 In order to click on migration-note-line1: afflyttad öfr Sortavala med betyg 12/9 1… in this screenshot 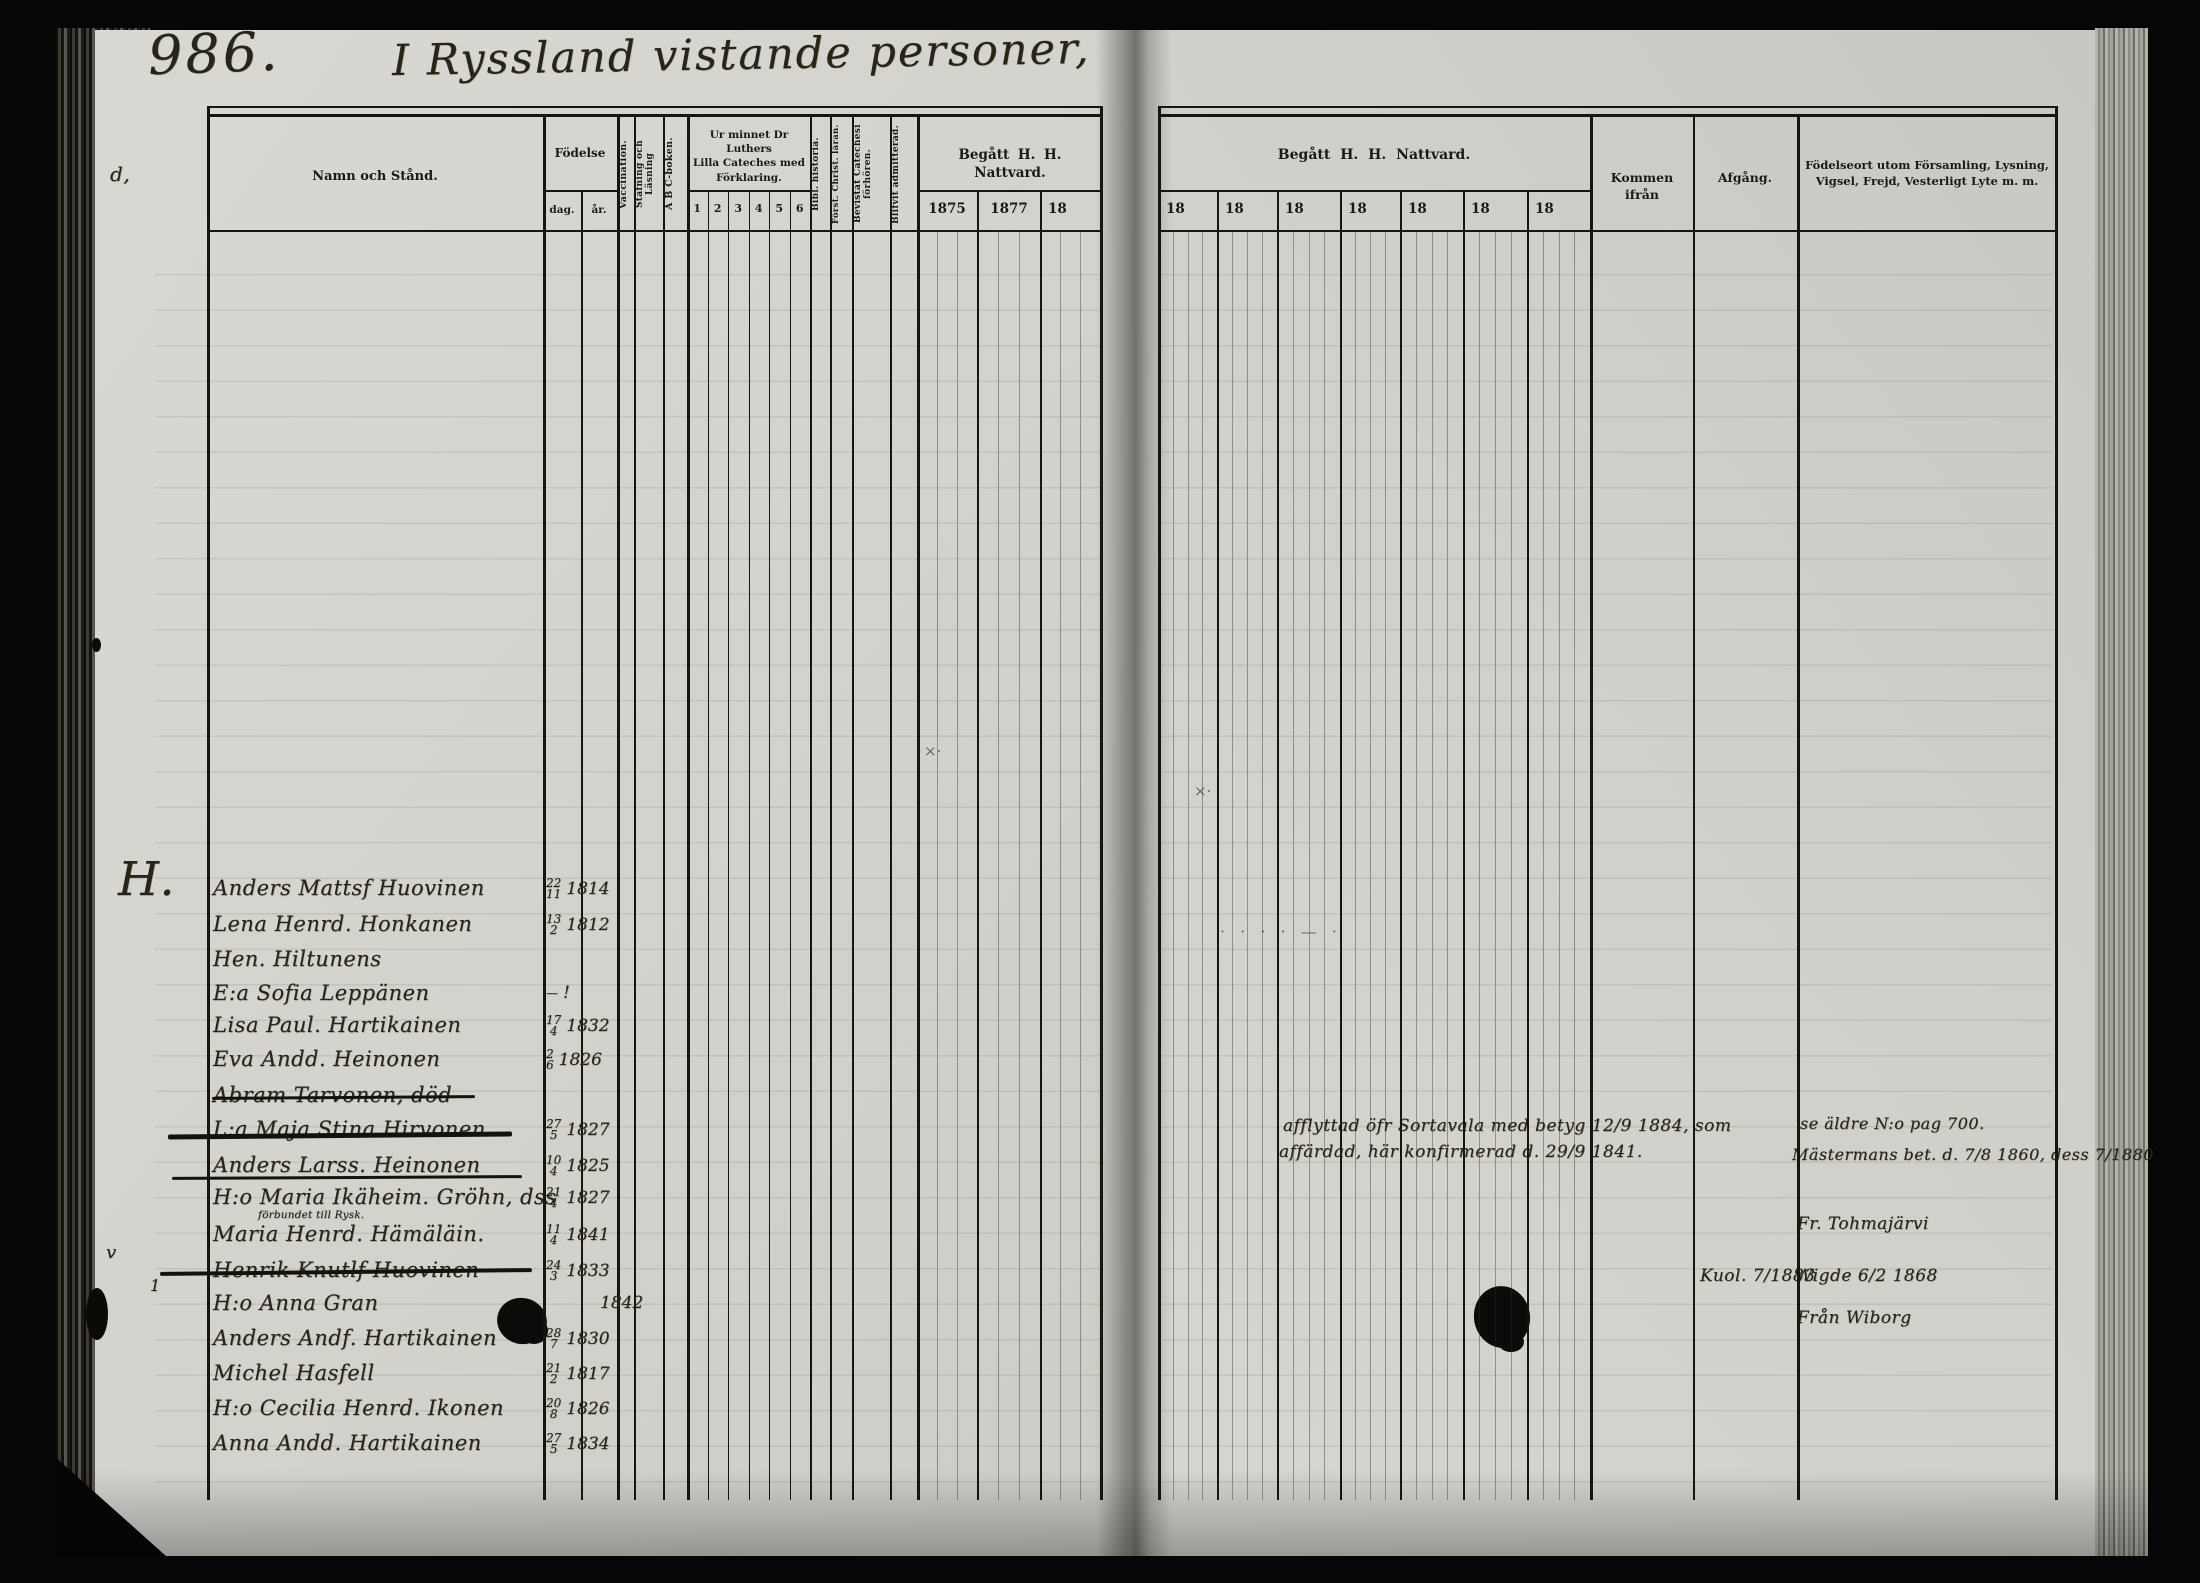, I will do `click(1507, 1126)`.